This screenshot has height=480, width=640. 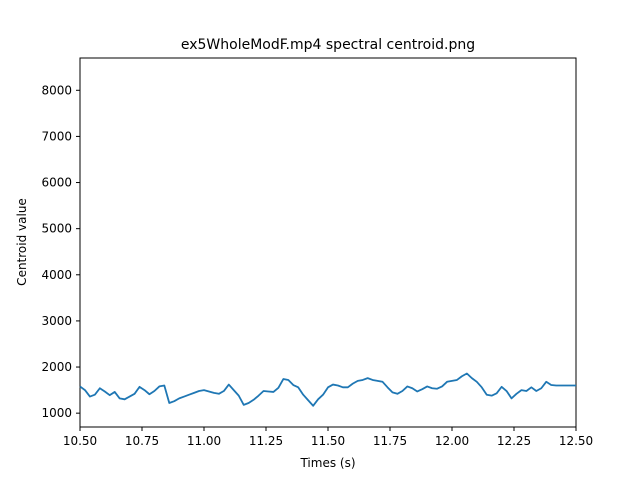 What do you see at coordinates (266, 441) in the screenshot?
I see `x-tick-label: 11.25` at bounding box center [266, 441].